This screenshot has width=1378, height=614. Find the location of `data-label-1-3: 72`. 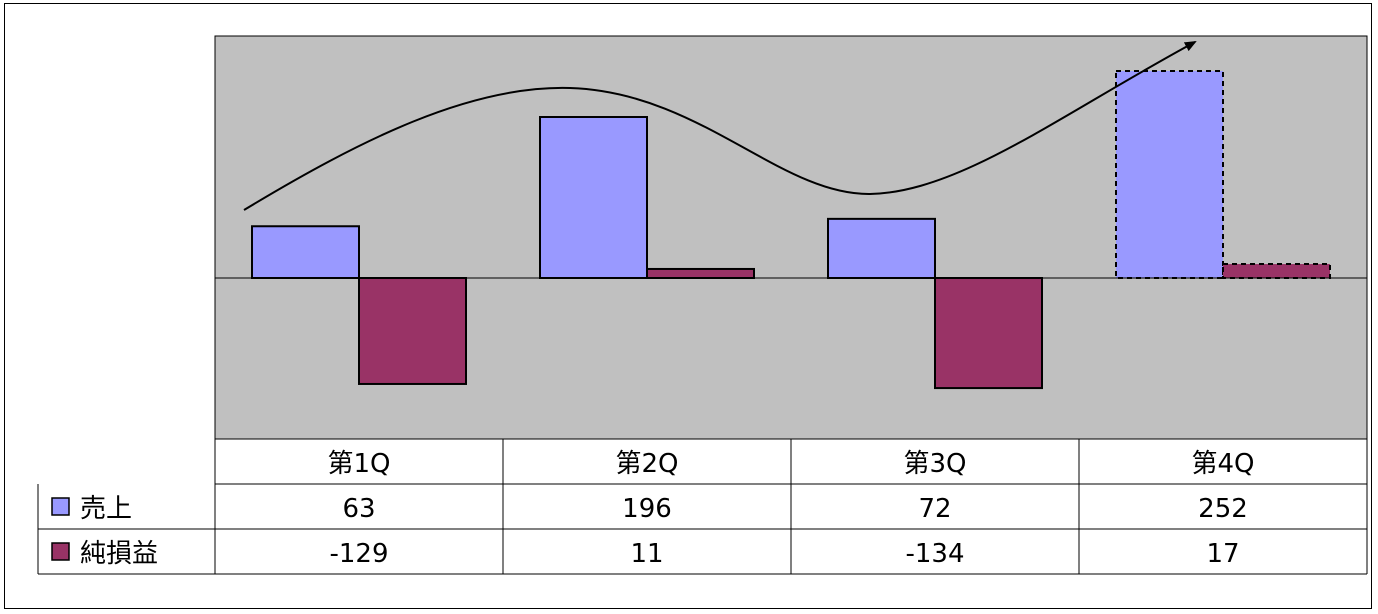

data-label-1-3: 72 is located at coordinates (934, 509).